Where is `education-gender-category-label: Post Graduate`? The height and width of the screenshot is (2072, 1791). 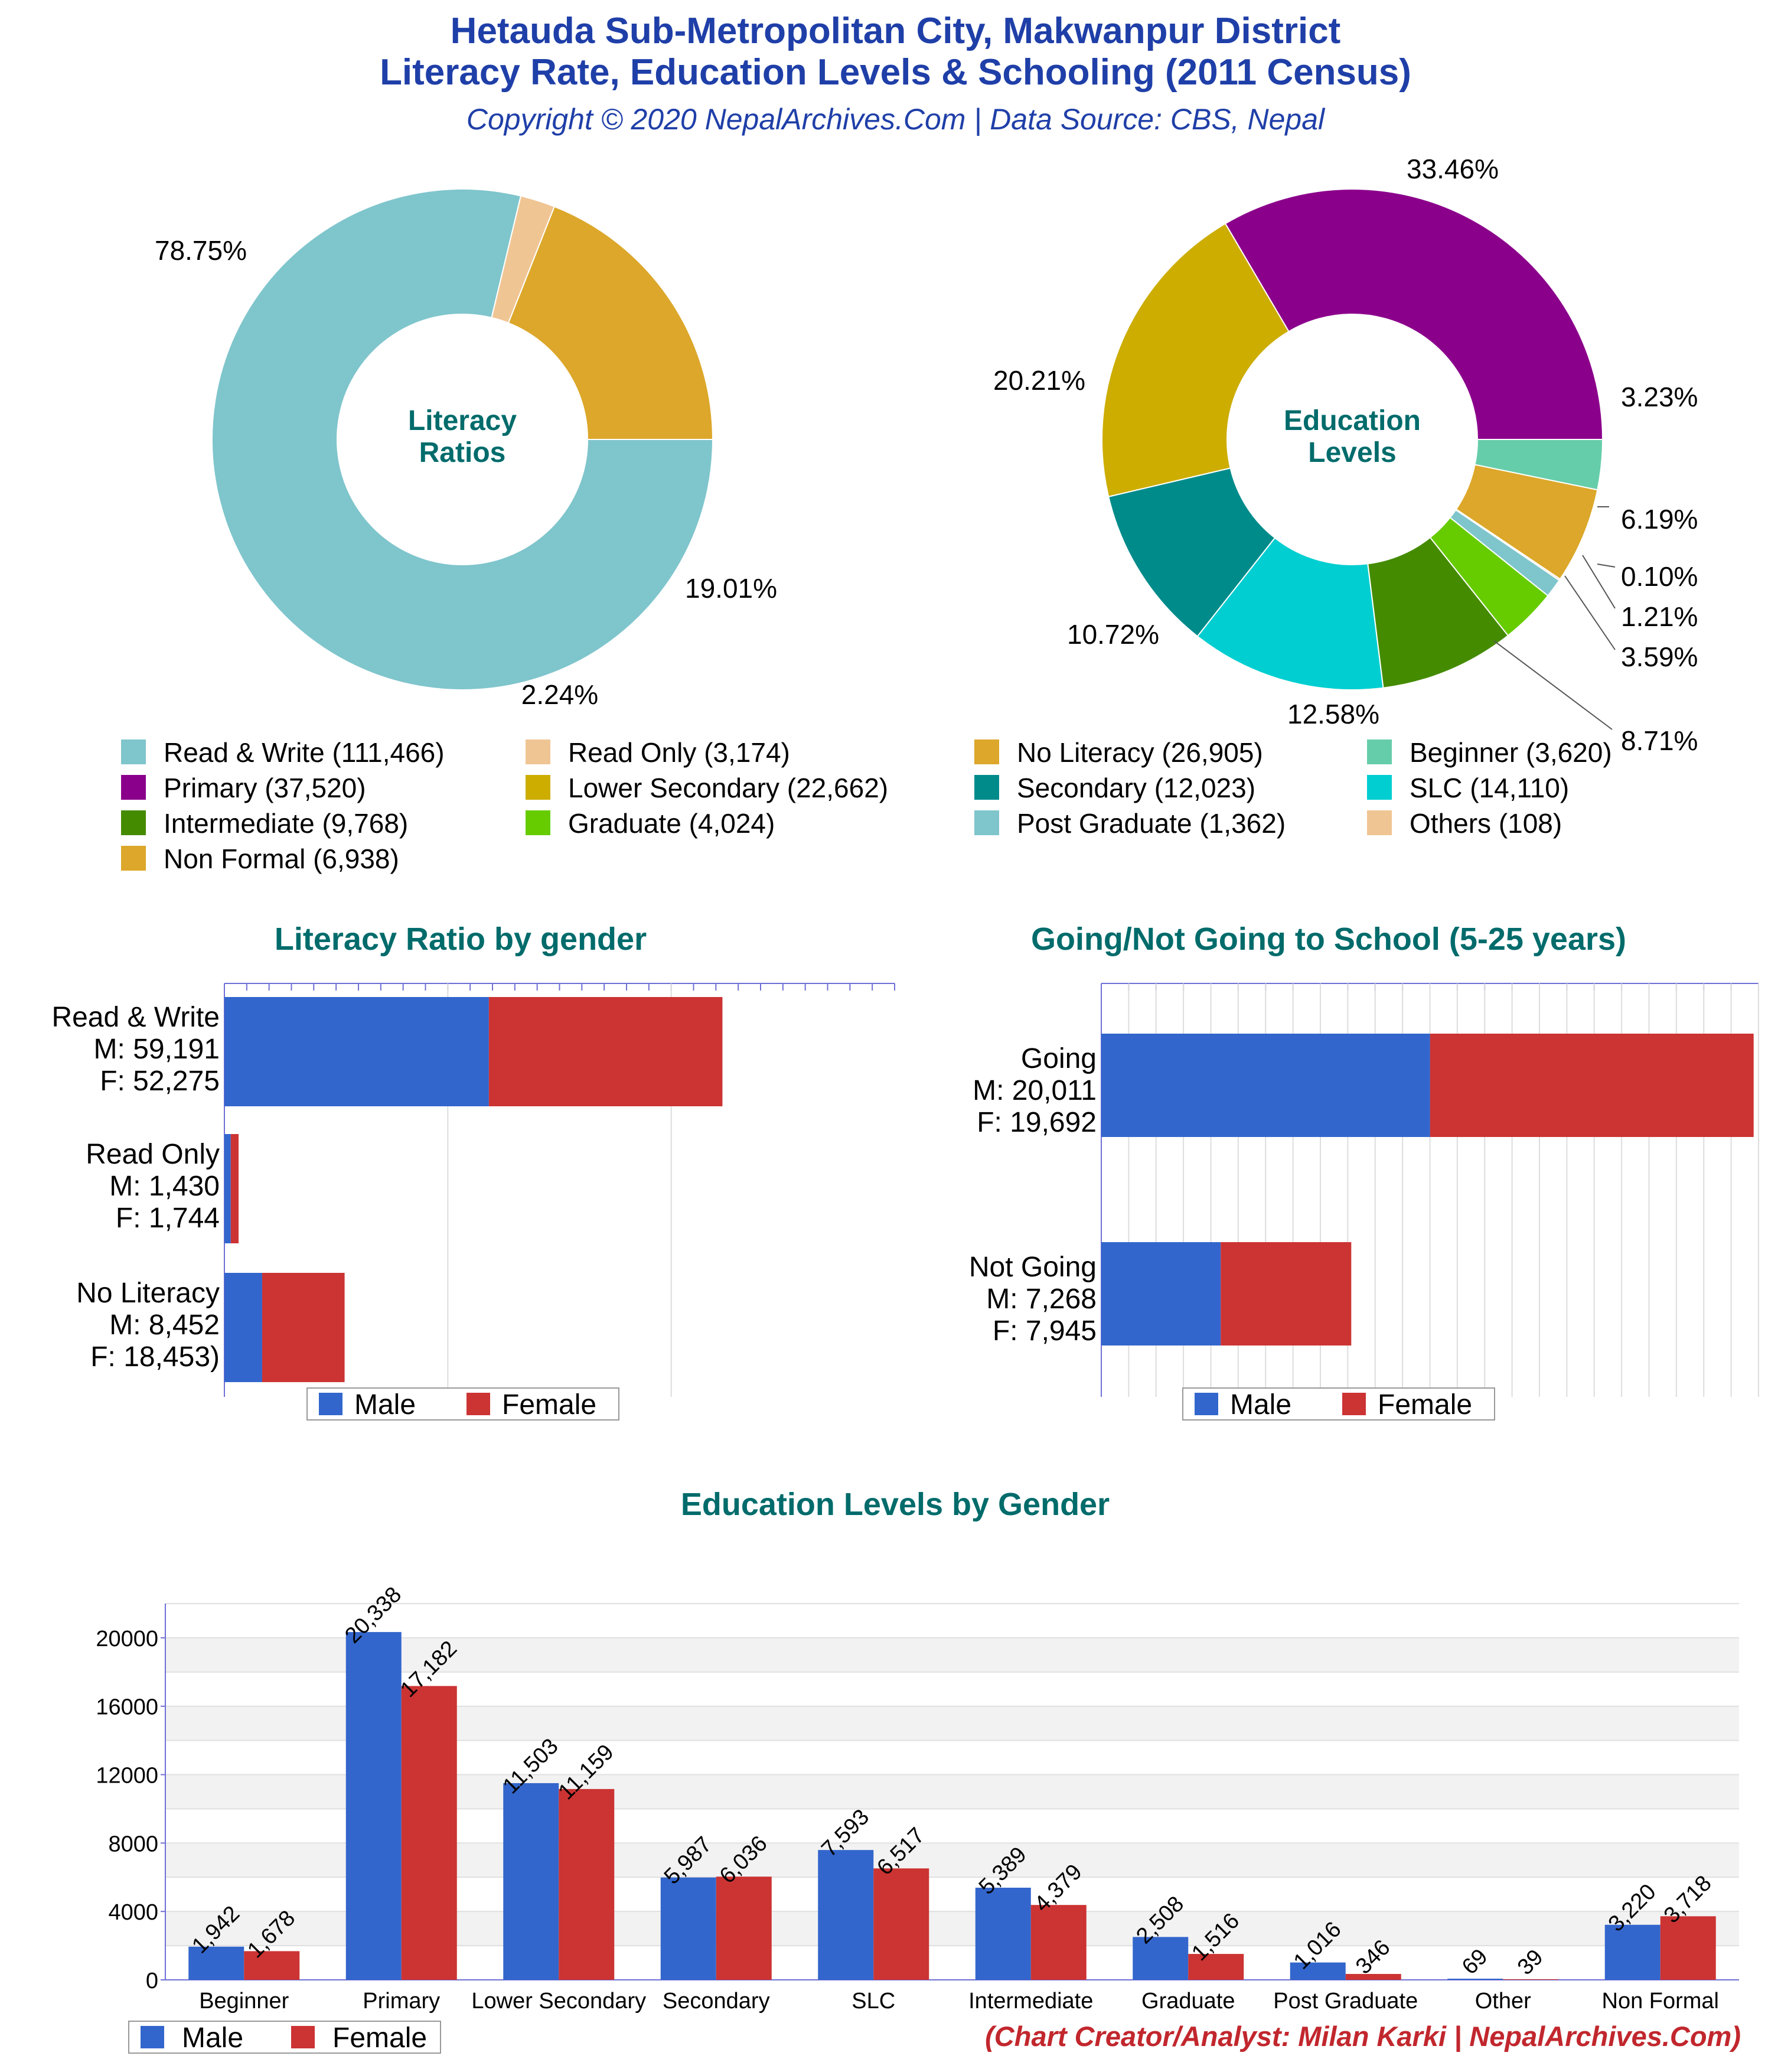
education-gender-category-label: Post Graduate is located at coordinates (1345, 2001).